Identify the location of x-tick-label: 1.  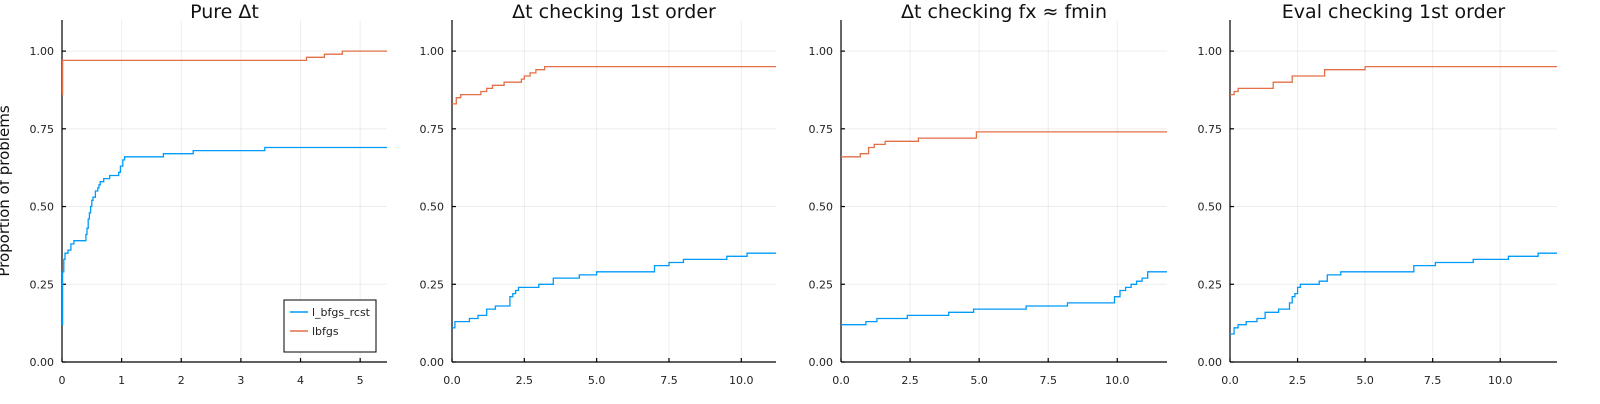
(121, 380).